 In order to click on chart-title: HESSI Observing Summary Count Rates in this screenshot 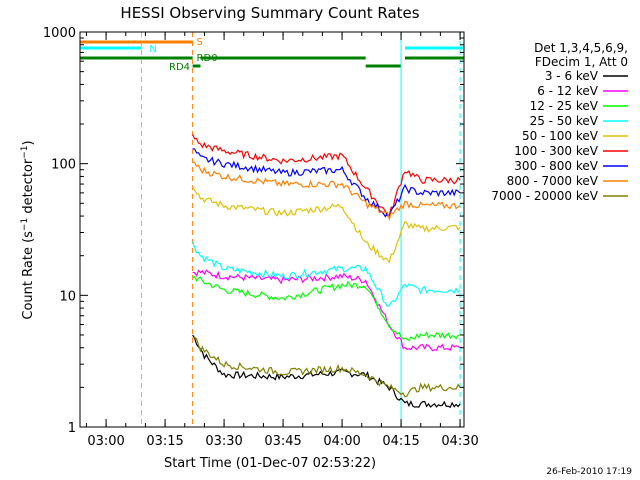, I will do `click(269, 13)`.